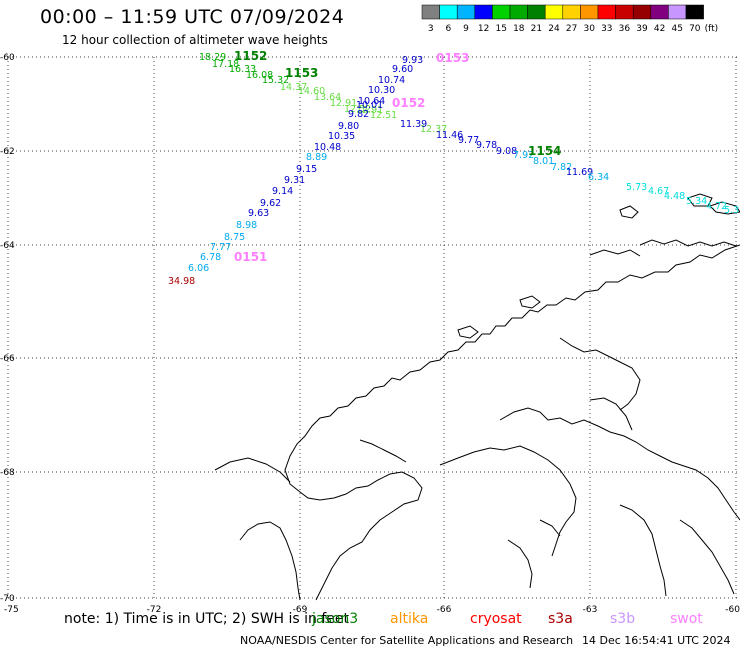 This screenshot has height=650, width=740. I want to click on wave-height-value: 9.08, so click(506, 151).